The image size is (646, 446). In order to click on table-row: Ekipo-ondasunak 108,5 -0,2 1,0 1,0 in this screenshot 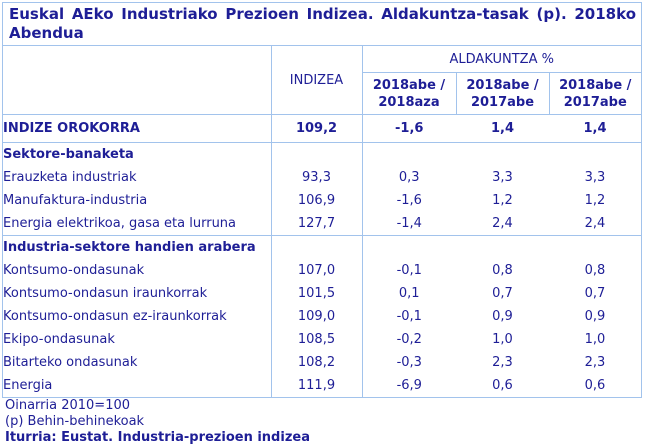, I will do `click(322, 339)`.